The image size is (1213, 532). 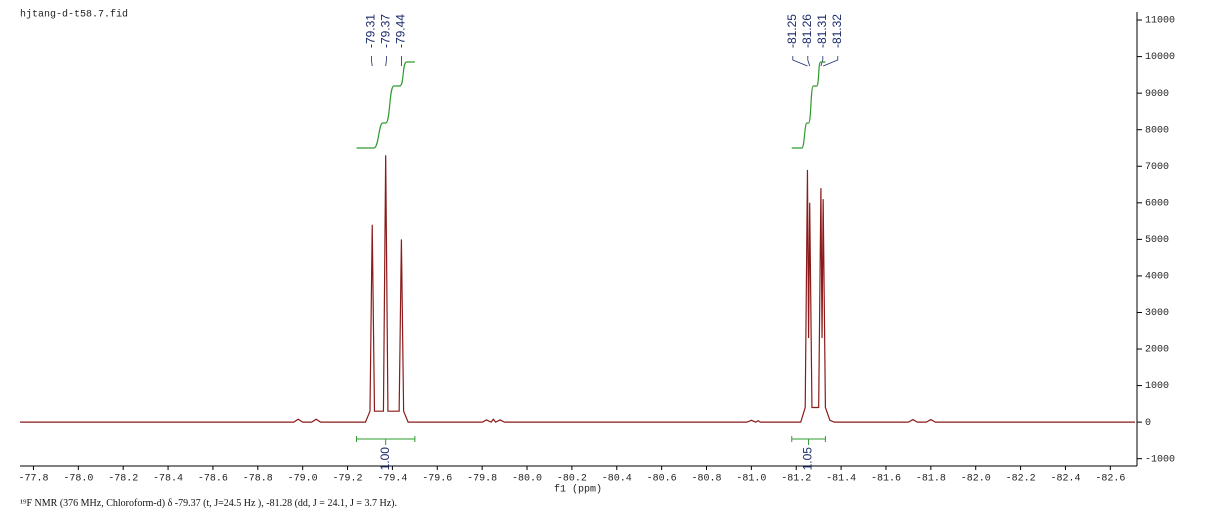 What do you see at coordinates (1148, 423) in the screenshot?
I see `y-tick-label: 0` at bounding box center [1148, 423].